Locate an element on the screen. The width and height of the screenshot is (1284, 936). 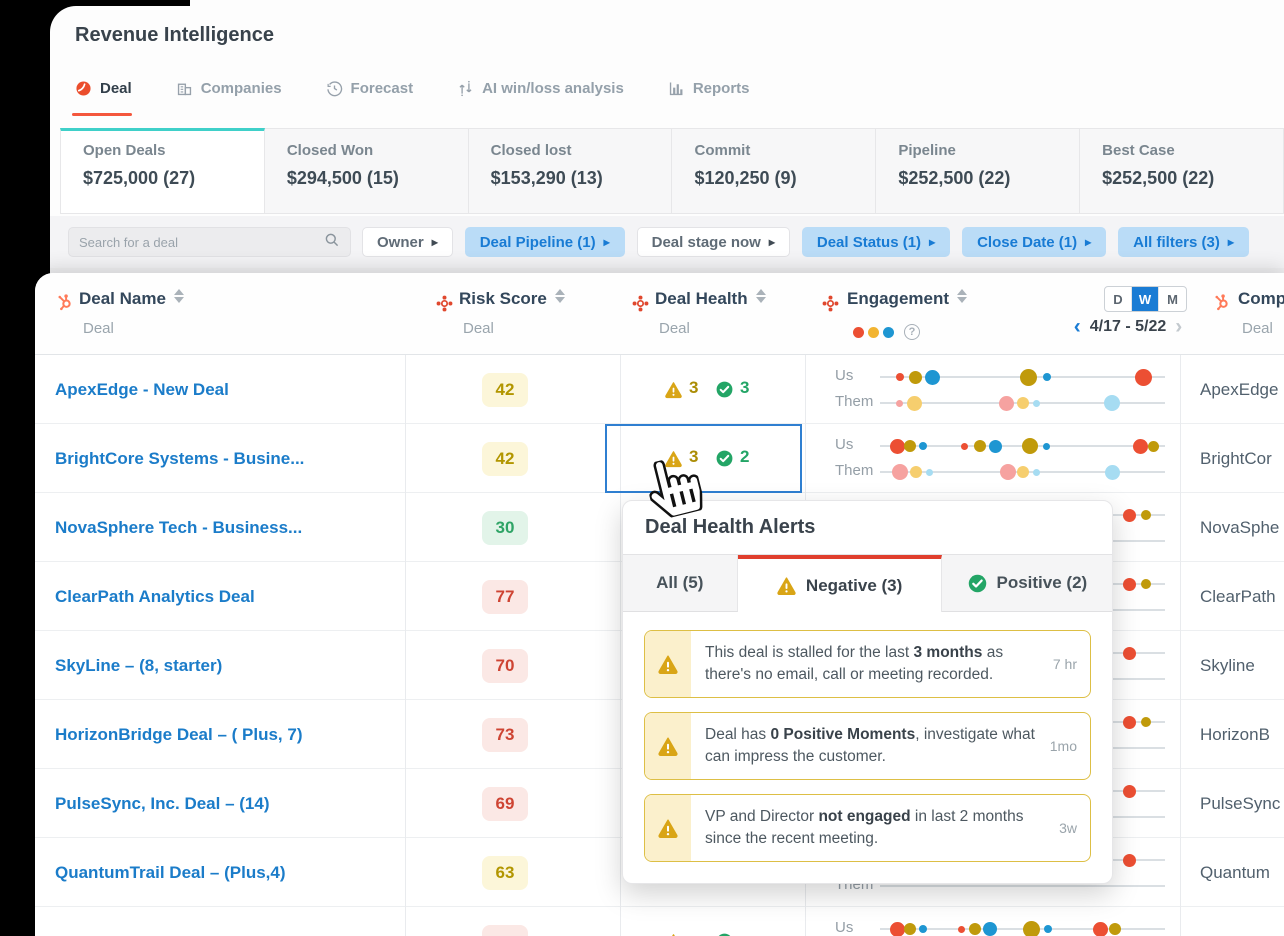
filter-deal-stage: Deal stage now is located at coordinates (713, 242).